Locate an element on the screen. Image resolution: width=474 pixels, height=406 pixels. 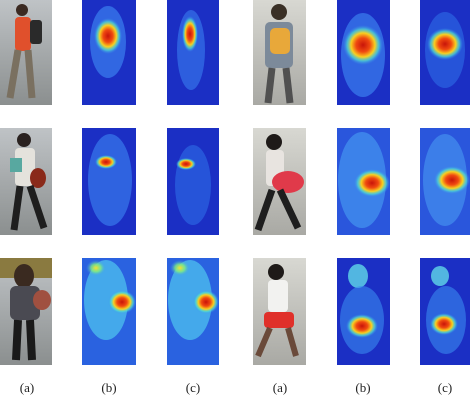
person-shorts is located at coordinates (279, 320).